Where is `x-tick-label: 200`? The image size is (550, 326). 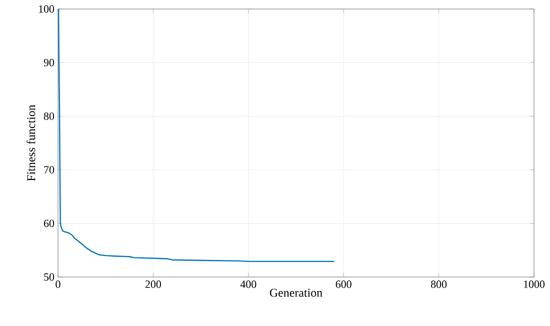 x-tick-label: 200 is located at coordinates (153, 284).